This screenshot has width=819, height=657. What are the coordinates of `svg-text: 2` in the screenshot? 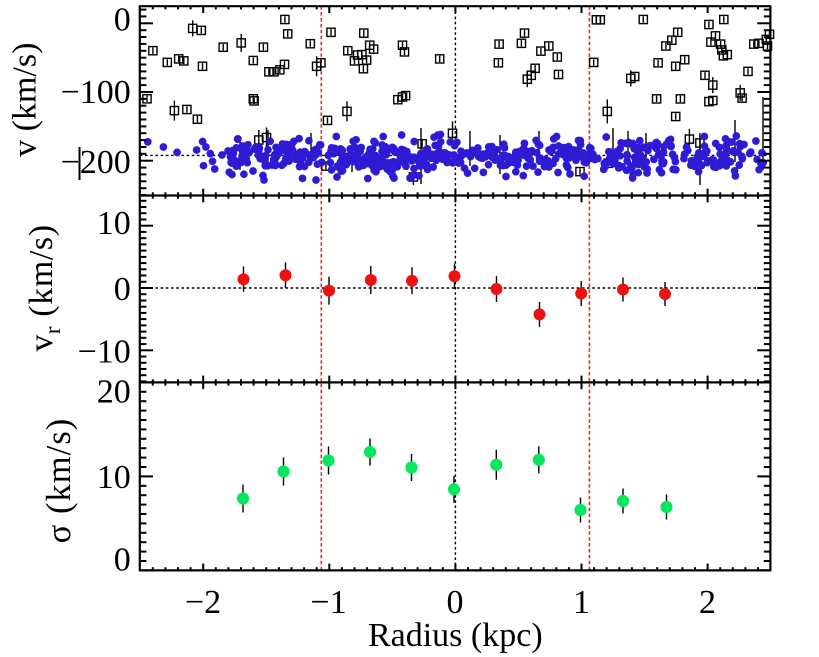 It's located at (707, 602).